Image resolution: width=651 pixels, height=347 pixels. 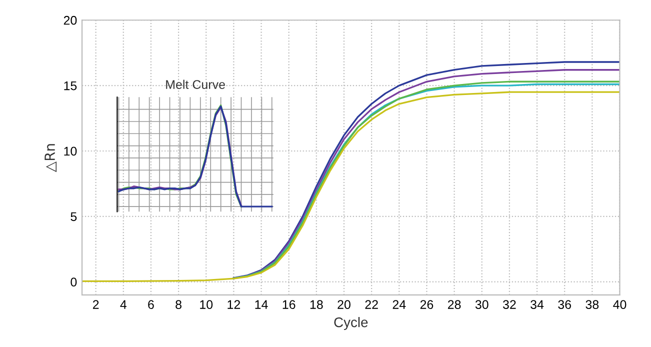 I want to click on x-tick-label: 6, so click(x=151, y=304).